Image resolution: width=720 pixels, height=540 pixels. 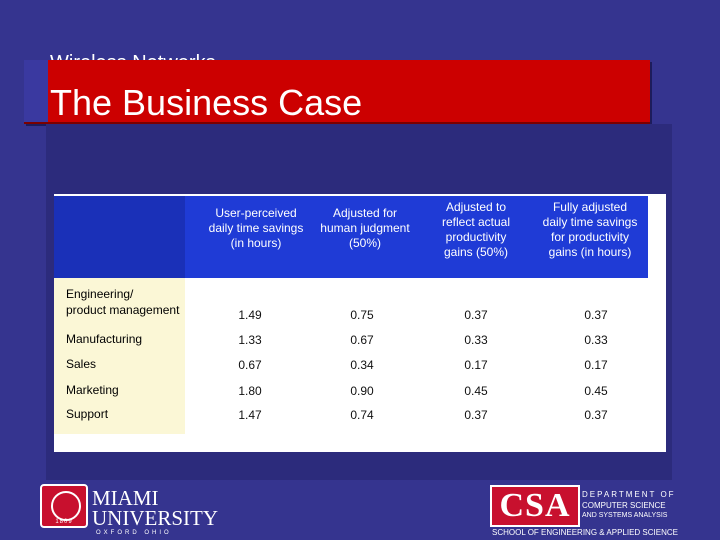 I want to click on table-cell: 1.80, so click(x=250, y=391).